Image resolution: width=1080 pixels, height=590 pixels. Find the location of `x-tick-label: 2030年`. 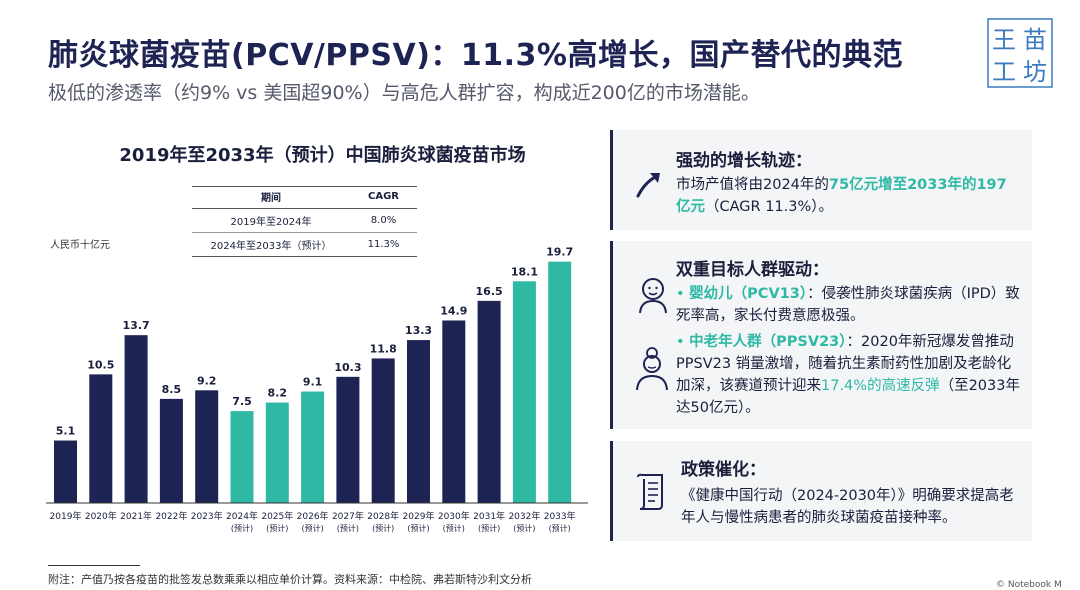

x-tick-label: 2030年 is located at coordinates (454, 516).